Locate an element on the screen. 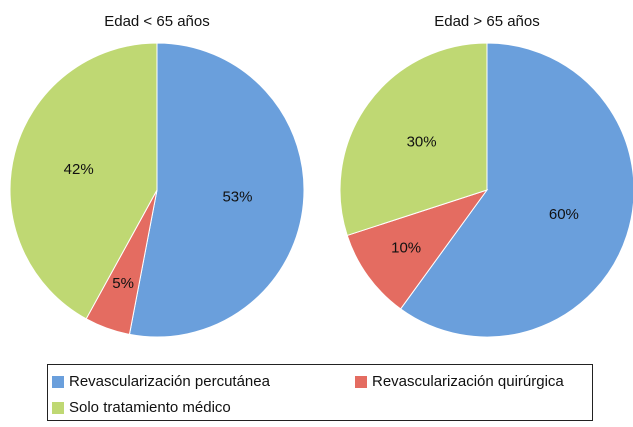 This screenshot has height=427, width=633. data-label: 53% is located at coordinates (237, 197).